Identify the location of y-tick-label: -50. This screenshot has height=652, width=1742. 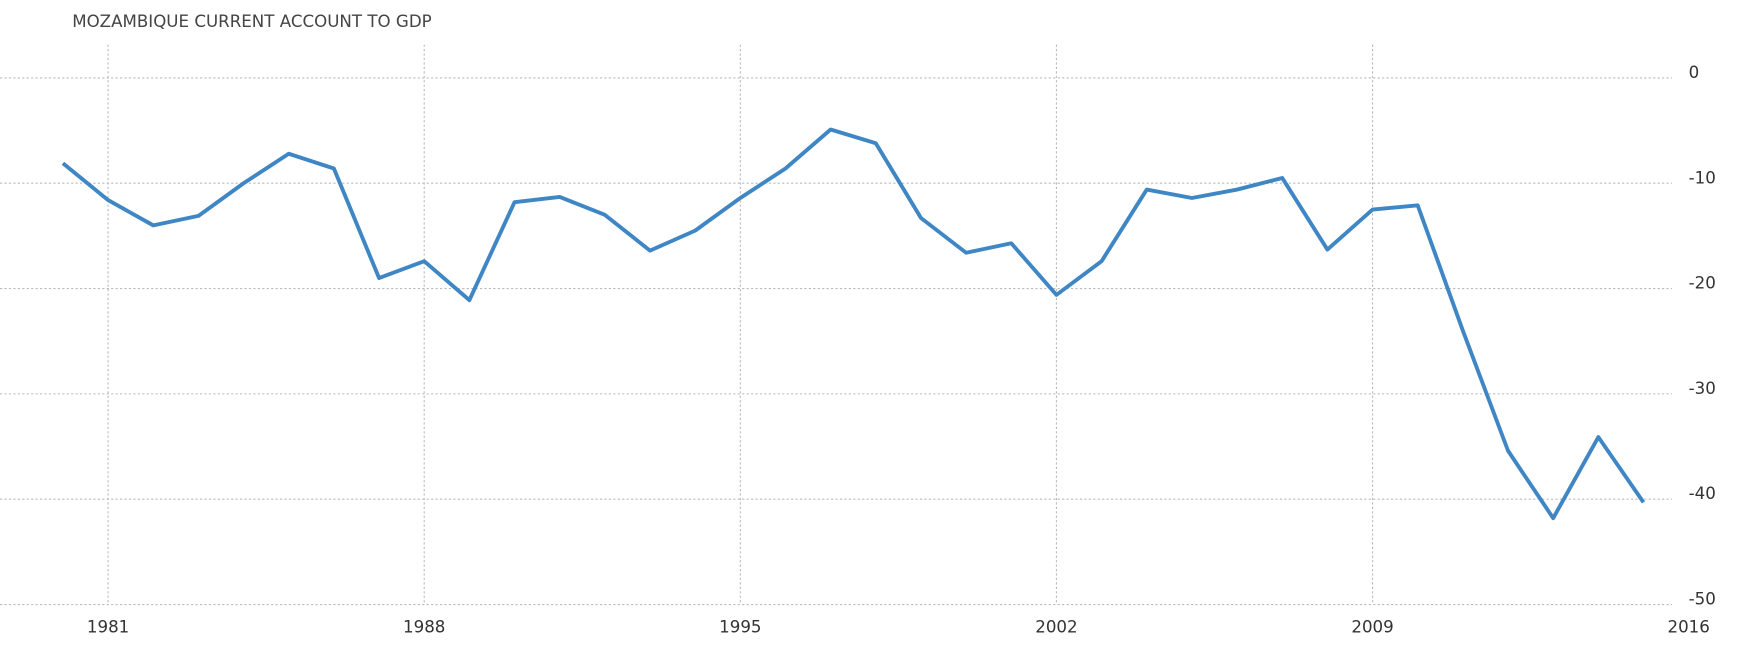
(1702, 599).